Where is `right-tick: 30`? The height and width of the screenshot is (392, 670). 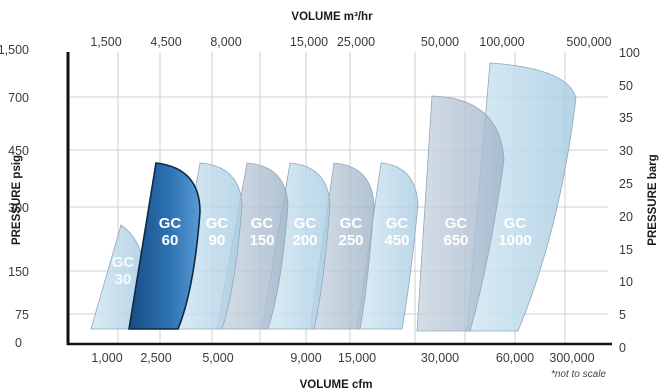 right-tick: 30 is located at coordinates (626, 151).